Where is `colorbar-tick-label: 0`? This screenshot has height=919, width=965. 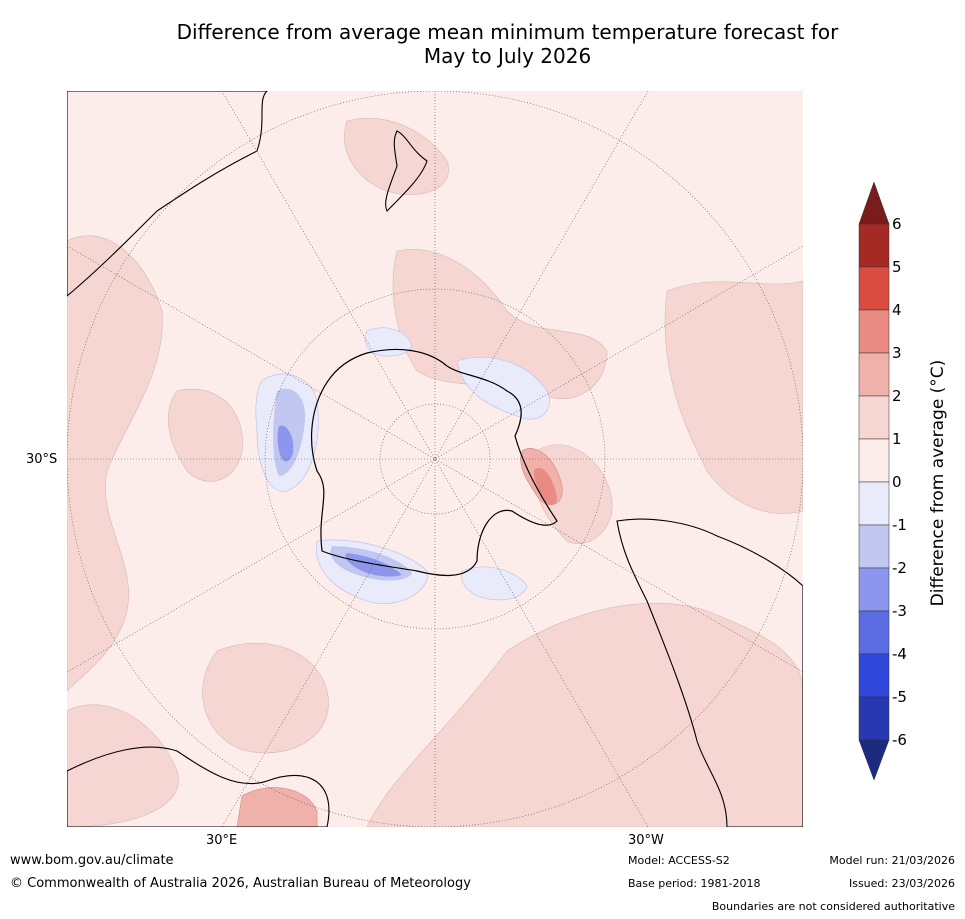 colorbar-tick-label: 0 is located at coordinates (897, 482).